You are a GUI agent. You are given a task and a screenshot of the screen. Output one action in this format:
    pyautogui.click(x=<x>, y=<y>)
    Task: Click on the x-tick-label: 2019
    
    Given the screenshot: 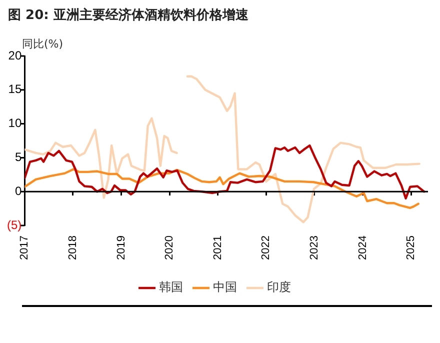 What is the action you would take?
    pyautogui.click(x=121, y=248)
    